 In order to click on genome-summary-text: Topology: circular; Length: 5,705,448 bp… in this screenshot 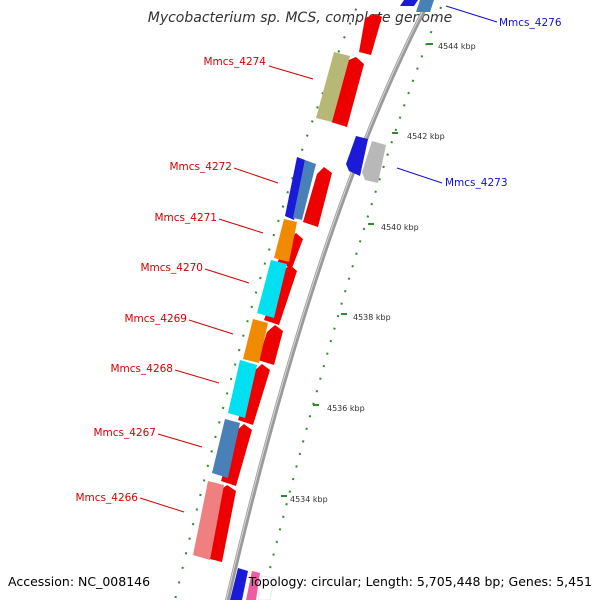, I will do `click(420, 581)`.